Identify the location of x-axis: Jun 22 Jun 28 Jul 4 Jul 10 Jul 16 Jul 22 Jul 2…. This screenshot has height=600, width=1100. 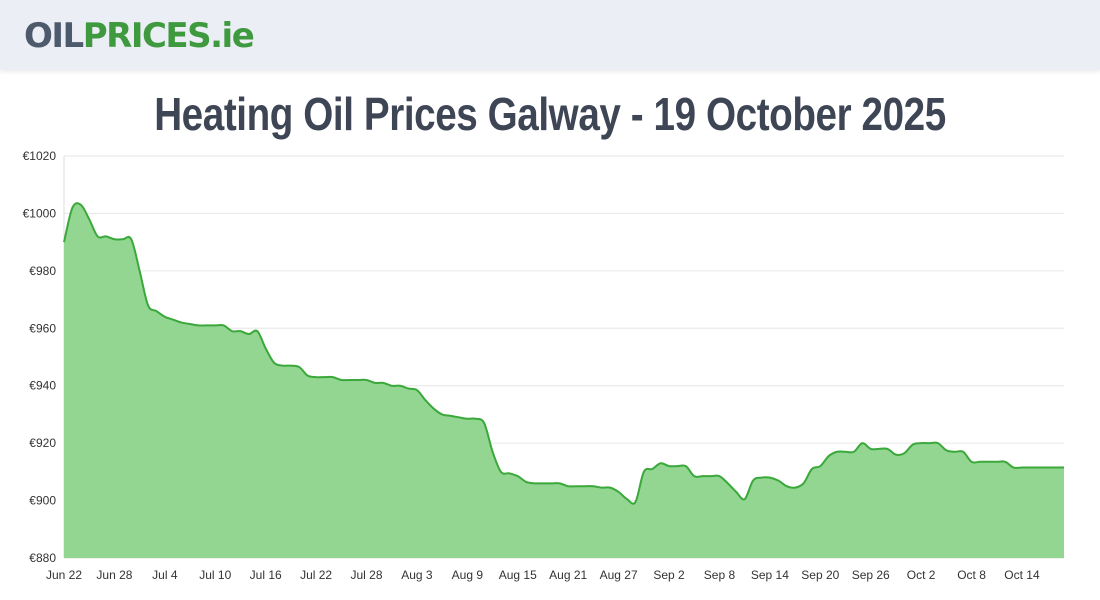
(543, 575).